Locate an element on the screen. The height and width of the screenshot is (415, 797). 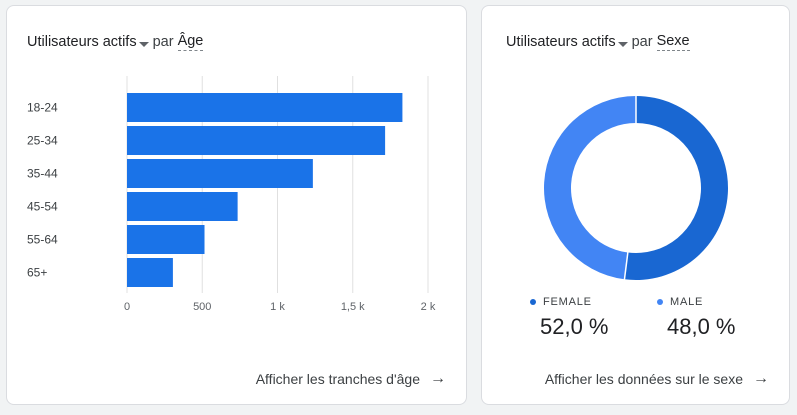
legend-value-male: 48,0 % is located at coordinates (701, 326).